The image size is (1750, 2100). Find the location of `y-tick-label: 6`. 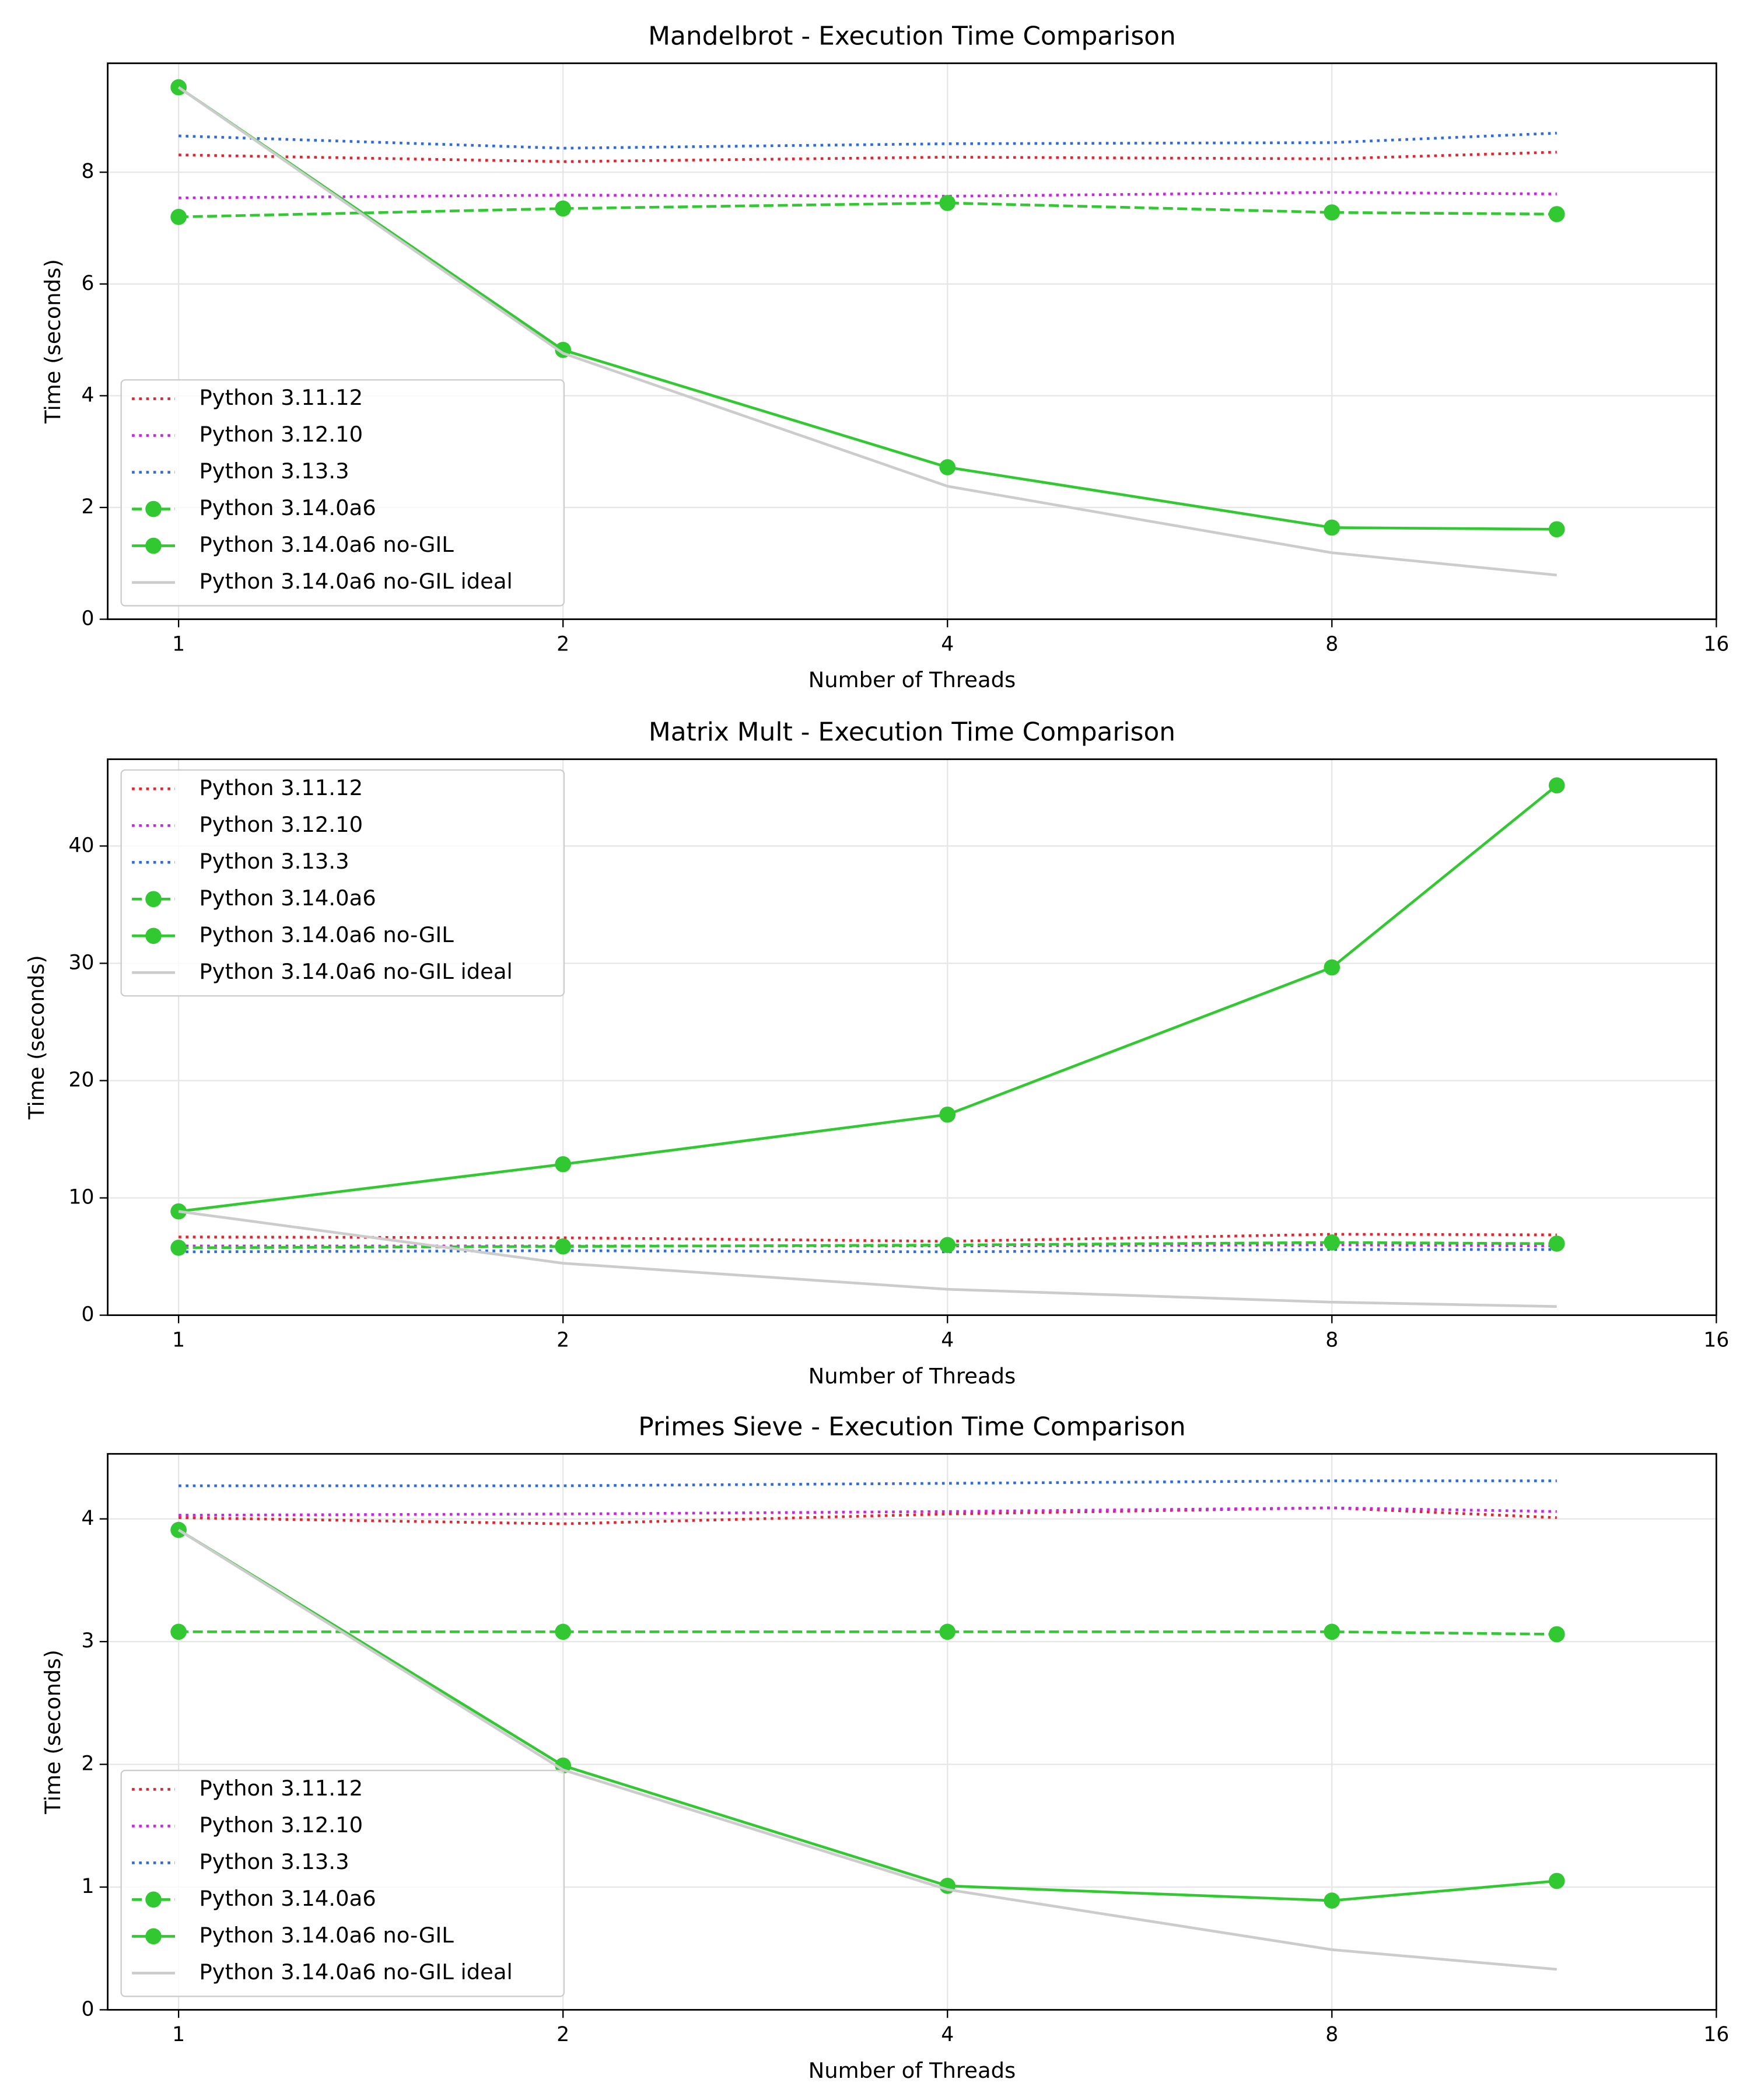

y-tick-label: 6 is located at coordinates (88, 283).